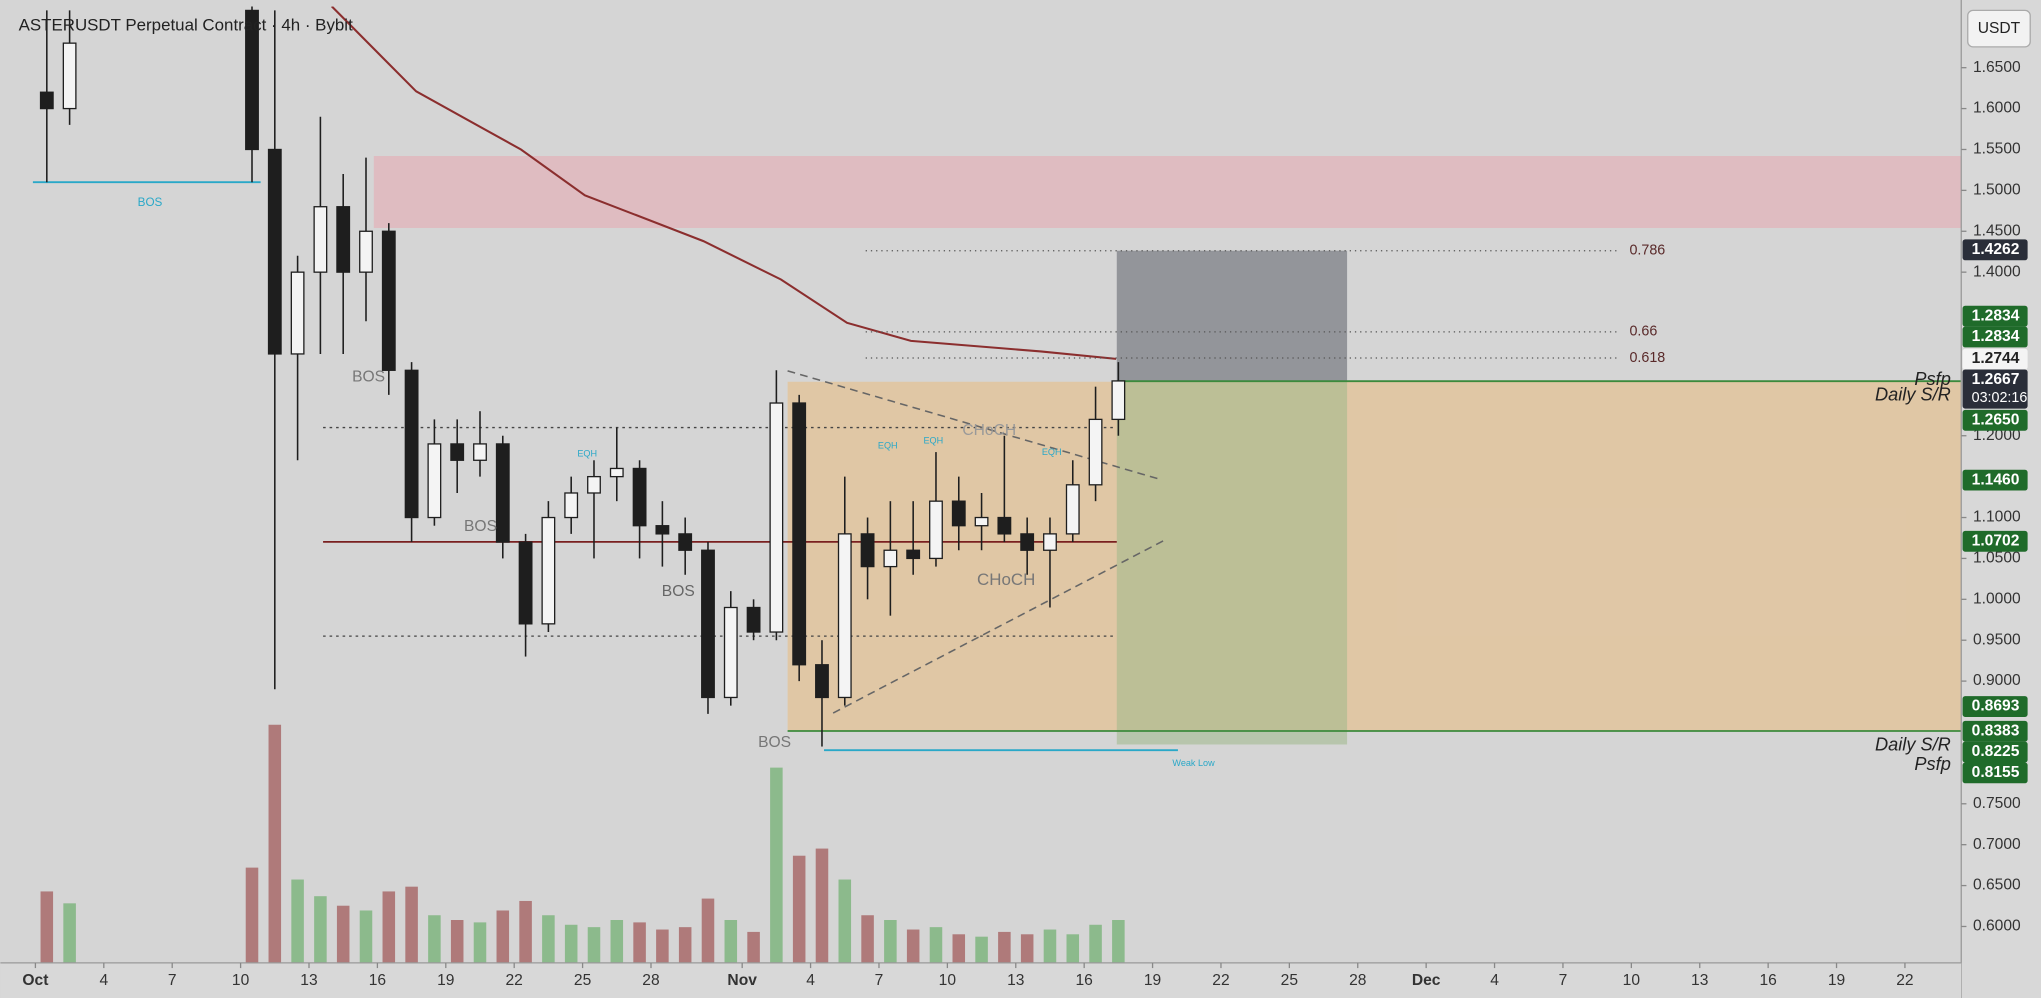 This screenshot has height=998, width=2041. Describe the element at coordinates (1997, 435) in the screenshot. I see `y-tick-label: 1.2000` at that location.